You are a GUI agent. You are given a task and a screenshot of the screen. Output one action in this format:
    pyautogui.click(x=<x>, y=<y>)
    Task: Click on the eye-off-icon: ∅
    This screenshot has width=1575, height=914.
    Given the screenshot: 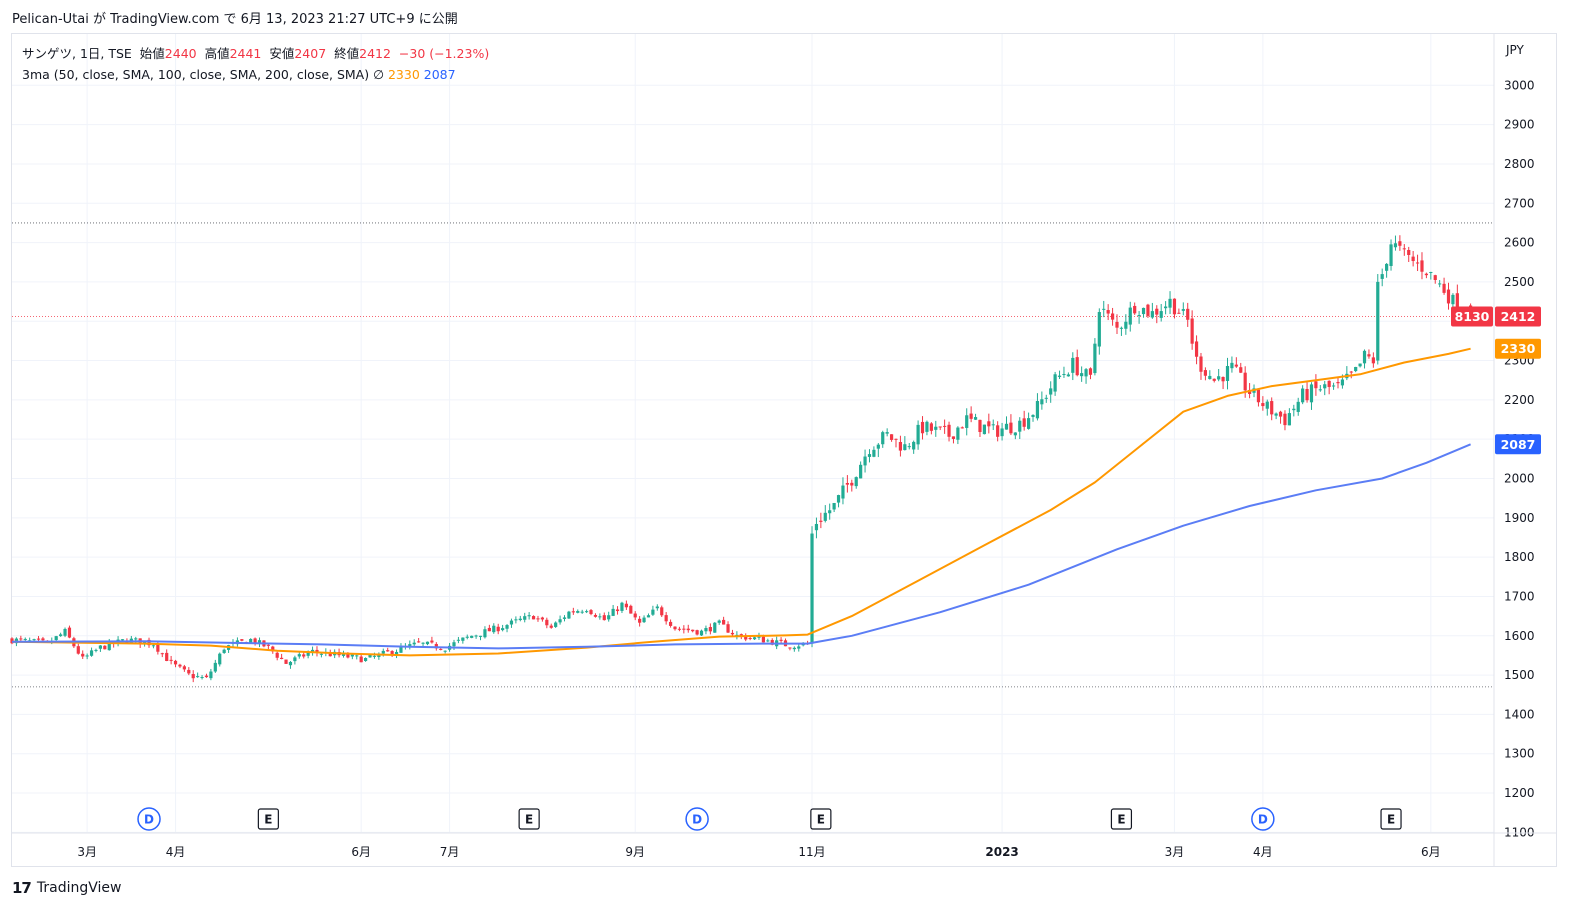 What is the action you would take?
    pyautogui.click(x=378, y=74)
    